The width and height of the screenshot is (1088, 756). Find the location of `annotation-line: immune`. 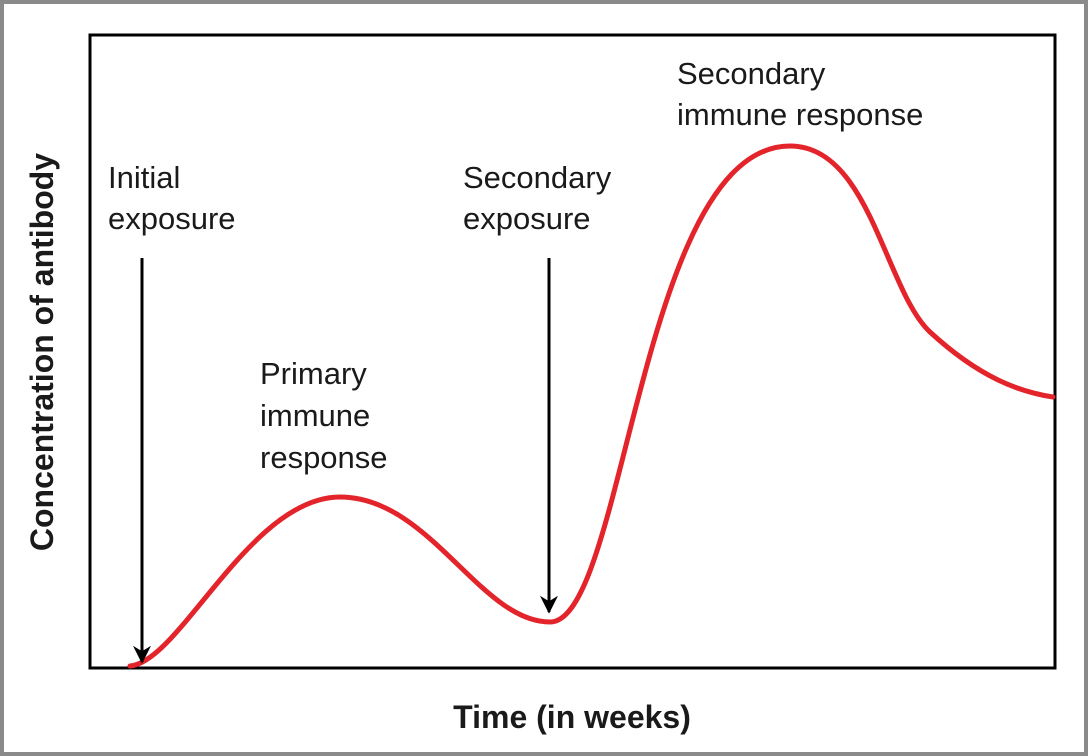

annotation-line: immune is located at coordinates (315, 415).